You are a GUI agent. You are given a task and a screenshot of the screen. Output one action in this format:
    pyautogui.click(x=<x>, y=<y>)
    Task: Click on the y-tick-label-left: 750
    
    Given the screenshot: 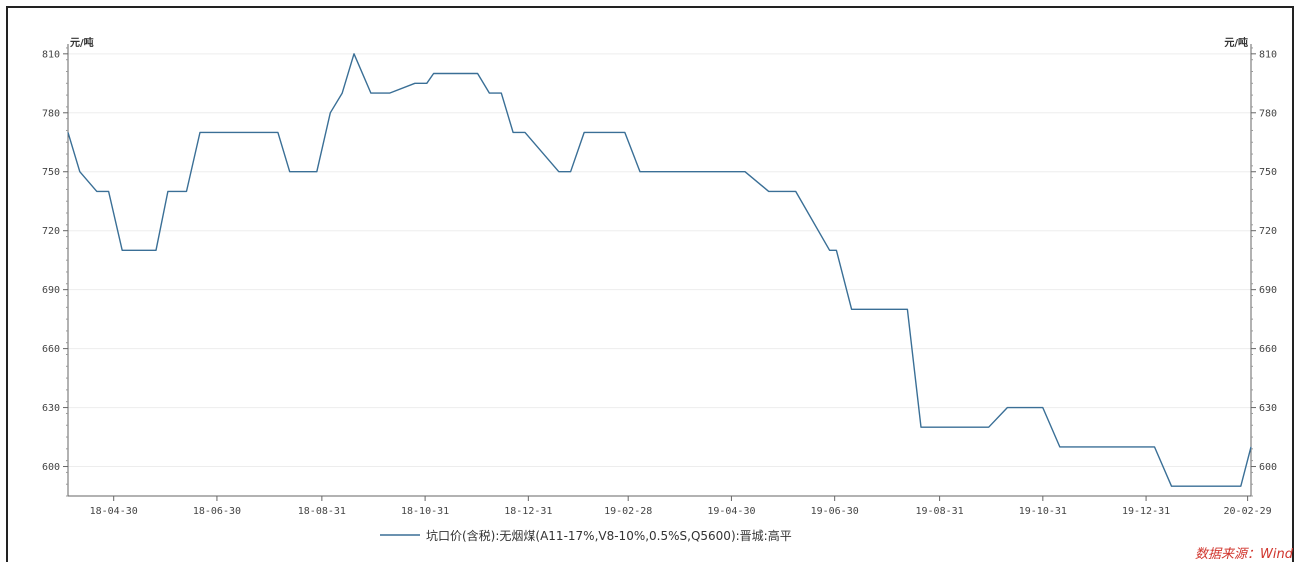 What is the action you would take?
    pyautogui.click(x=51, y=172)
    